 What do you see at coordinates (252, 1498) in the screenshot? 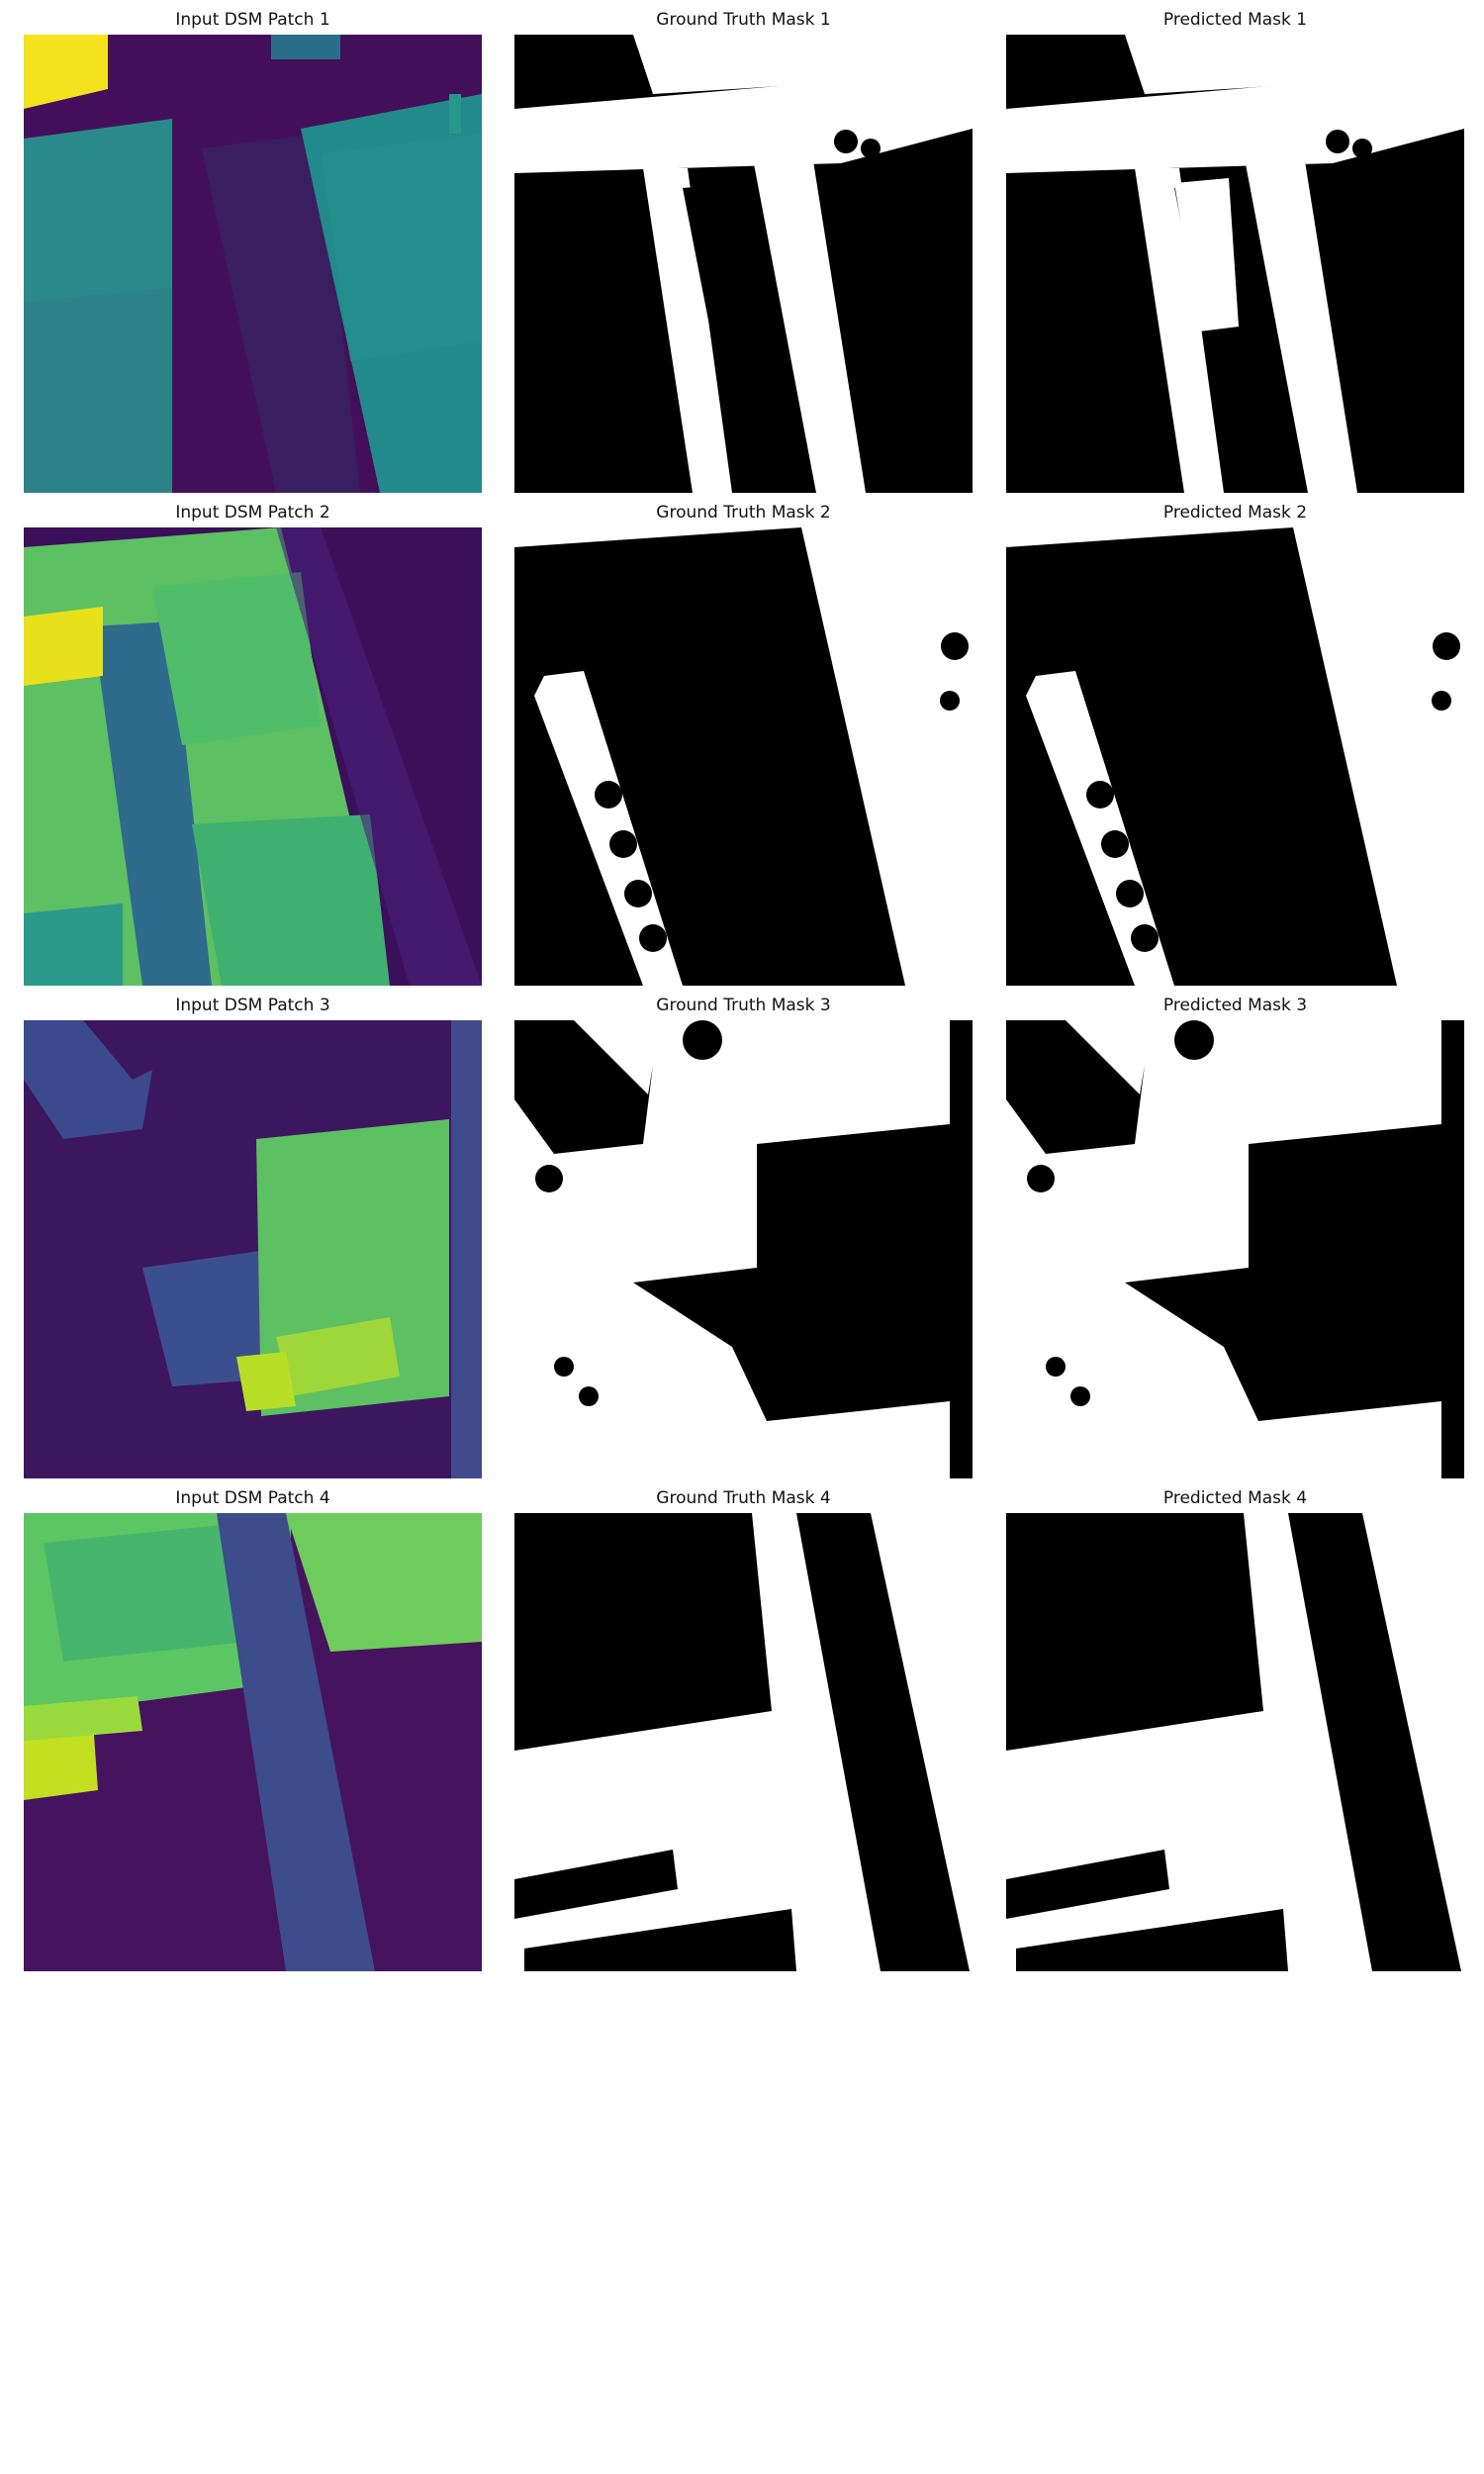
I see `input-dsm-title-4: Input DSM Patch 4` at bounding box center [252, 1498].